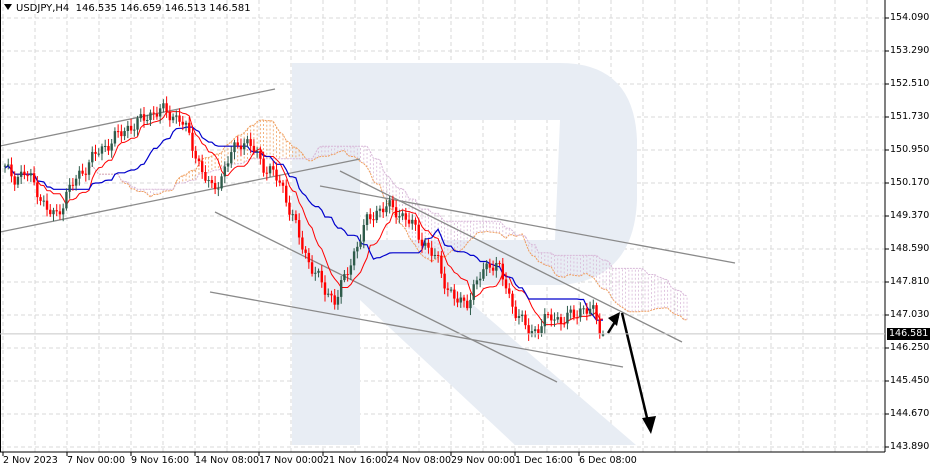 The image size is (931, 475). Describe the element at coordinates (227, 460) in the screenshot. I see `time-label: 14 Nov 08:00` at that location.